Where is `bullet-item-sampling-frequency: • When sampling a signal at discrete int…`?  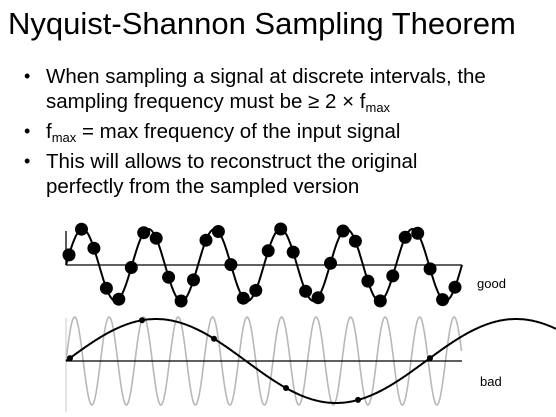
bullet-item-sampling-frequency: • When sampling a signal at discrete int… is located at coordinates (274, 89).